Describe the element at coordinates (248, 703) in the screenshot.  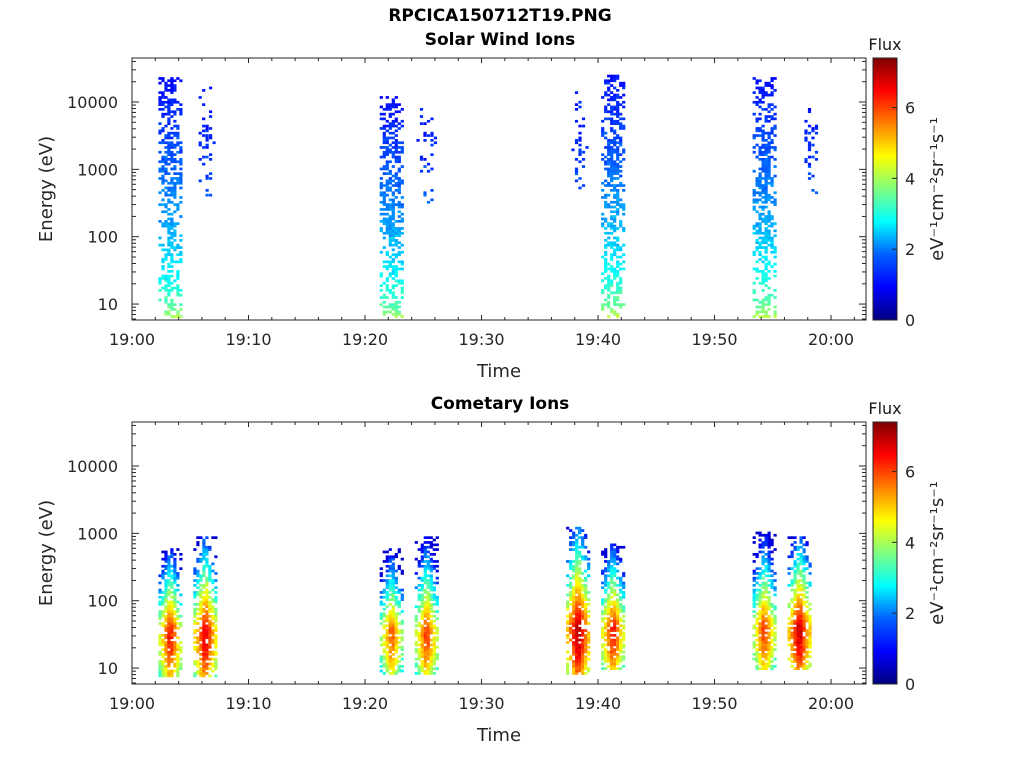
I see `x-tick-label: 19:10` at that location.